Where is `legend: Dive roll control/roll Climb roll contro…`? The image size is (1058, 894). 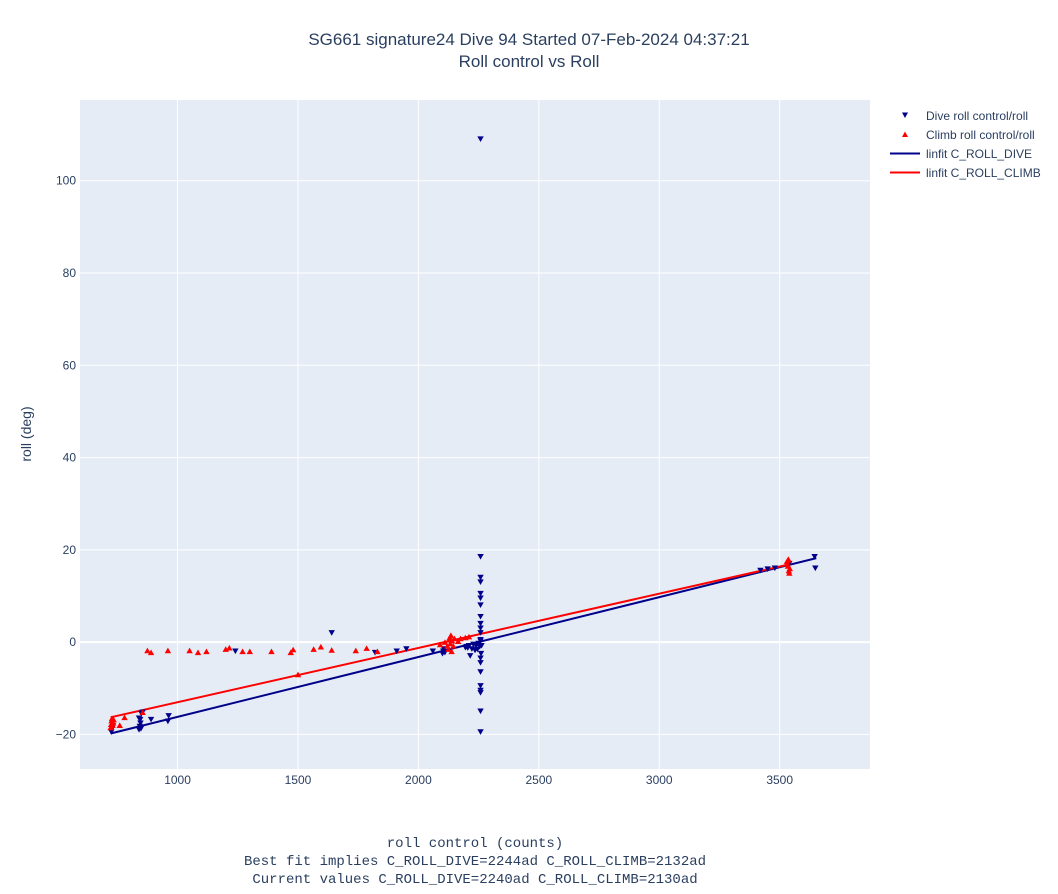
legend: Dive roll control/roll Climb roll contro… is located at coordinates (964, 144).